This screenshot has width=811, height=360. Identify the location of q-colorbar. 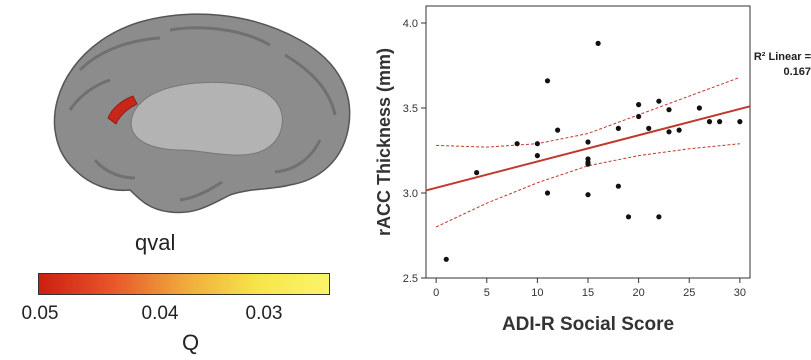
(184, 284).